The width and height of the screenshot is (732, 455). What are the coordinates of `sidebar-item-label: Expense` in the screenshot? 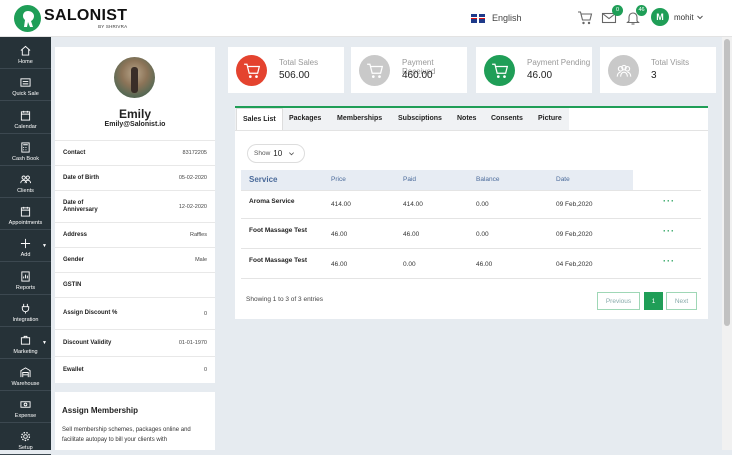 It's located at (25, 416).